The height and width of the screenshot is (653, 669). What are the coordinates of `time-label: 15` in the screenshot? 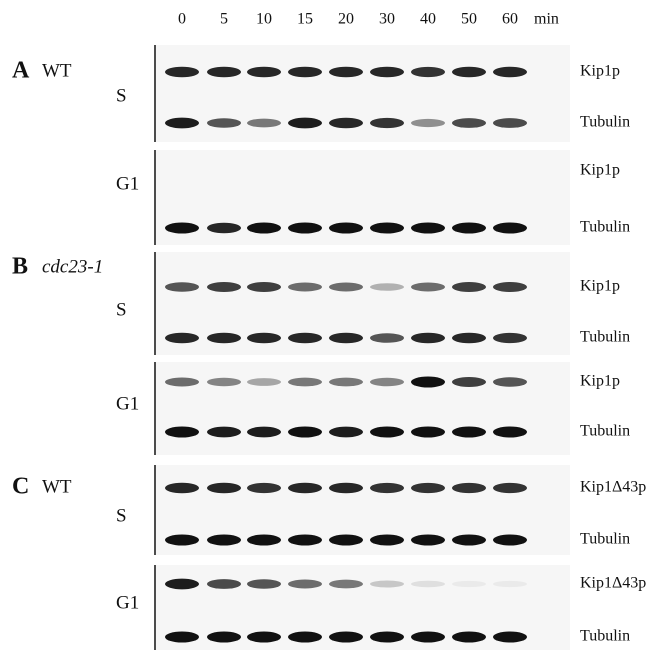 It's located at (305, 19).